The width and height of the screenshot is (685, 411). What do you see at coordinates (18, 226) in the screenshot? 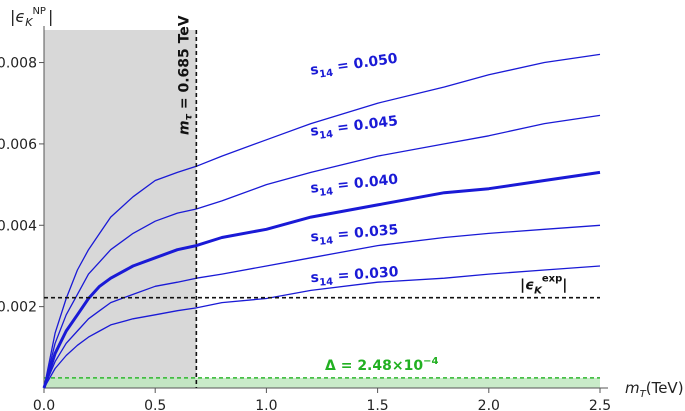
I see `y-tick-label: 0.004` at bounding box center [18, 226].